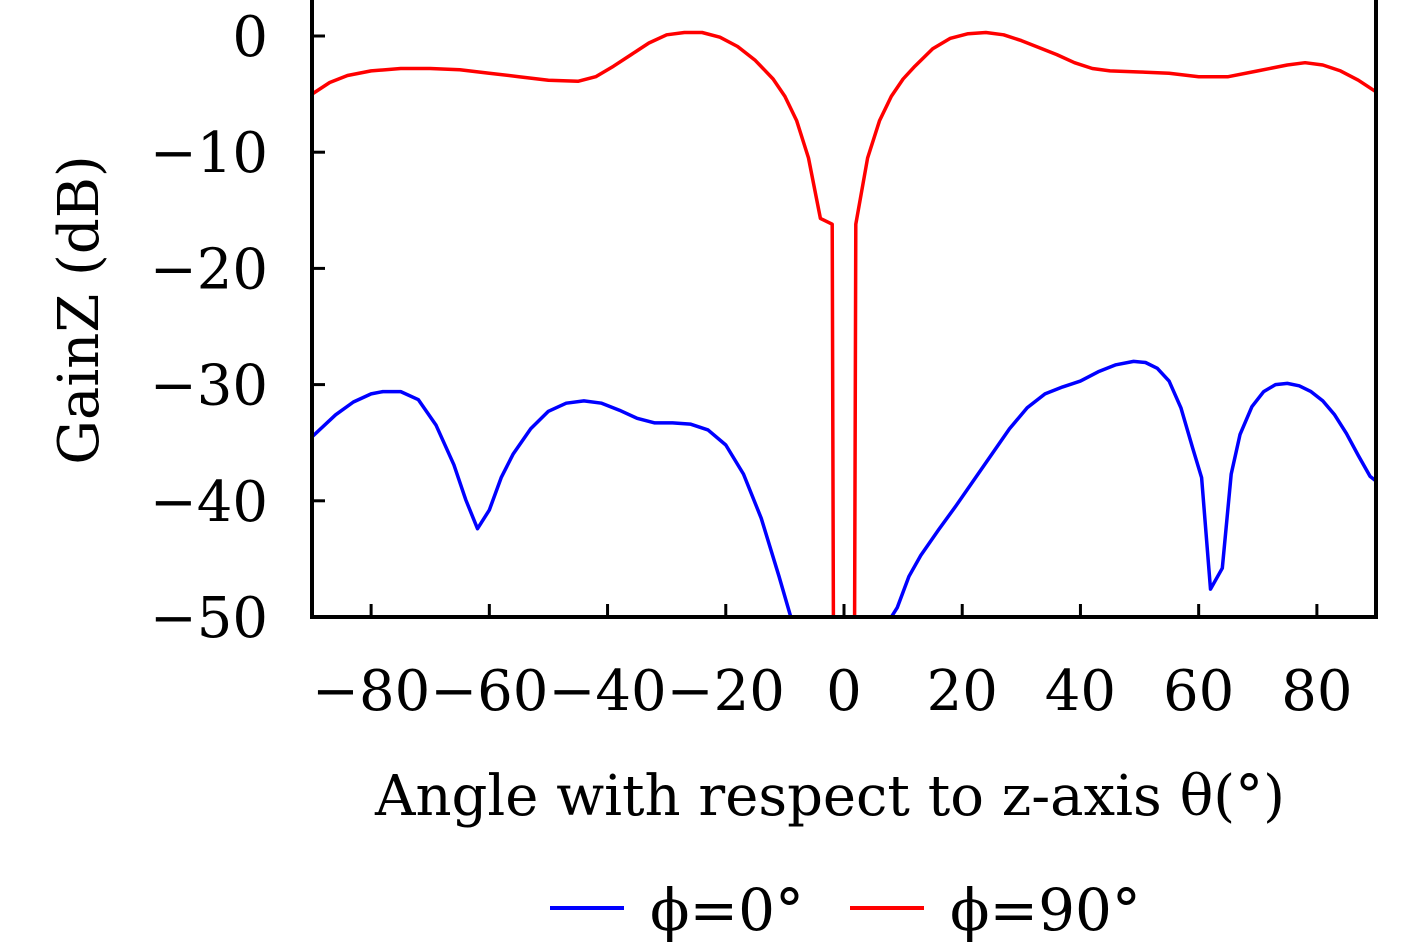 This screenshot has width=1417, height=948. Describe the element at coordinates (726, 691) in the screenshot. I see `x-tick-label: −20` at that location.